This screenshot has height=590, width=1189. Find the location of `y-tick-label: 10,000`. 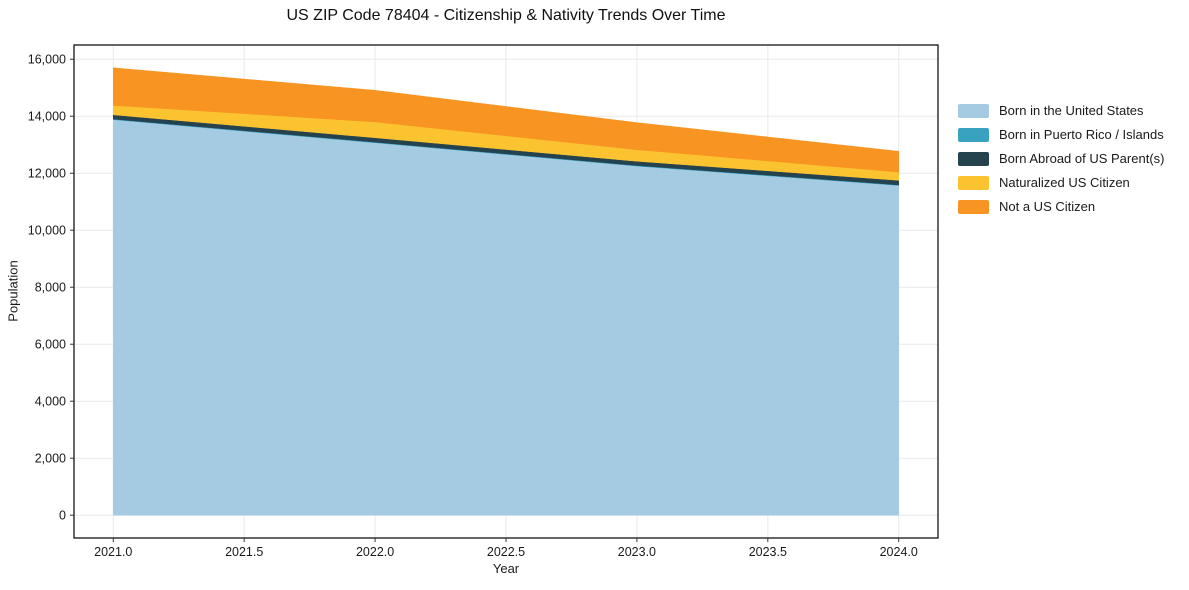

y-tick-label: 10,000 is located at coordinates (47, 231).